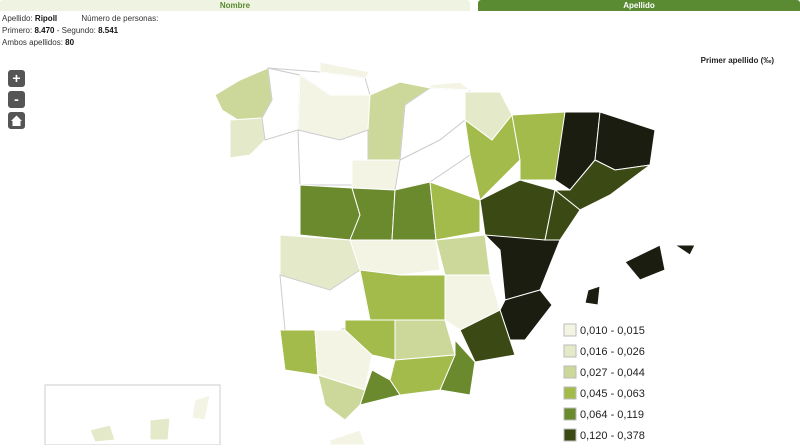 The height and width of the screenshot is (448, 800). I want to click on value: 80, so click(70, 42).